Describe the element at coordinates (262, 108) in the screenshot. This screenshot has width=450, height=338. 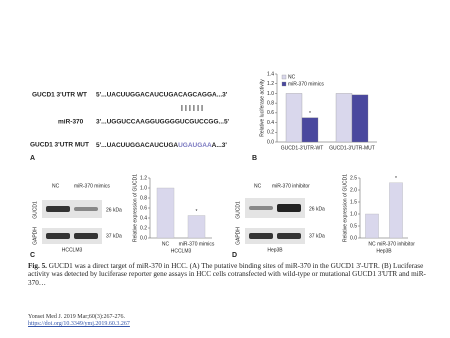
I see `y-axis-label: Relative luciferase activity` at that location.